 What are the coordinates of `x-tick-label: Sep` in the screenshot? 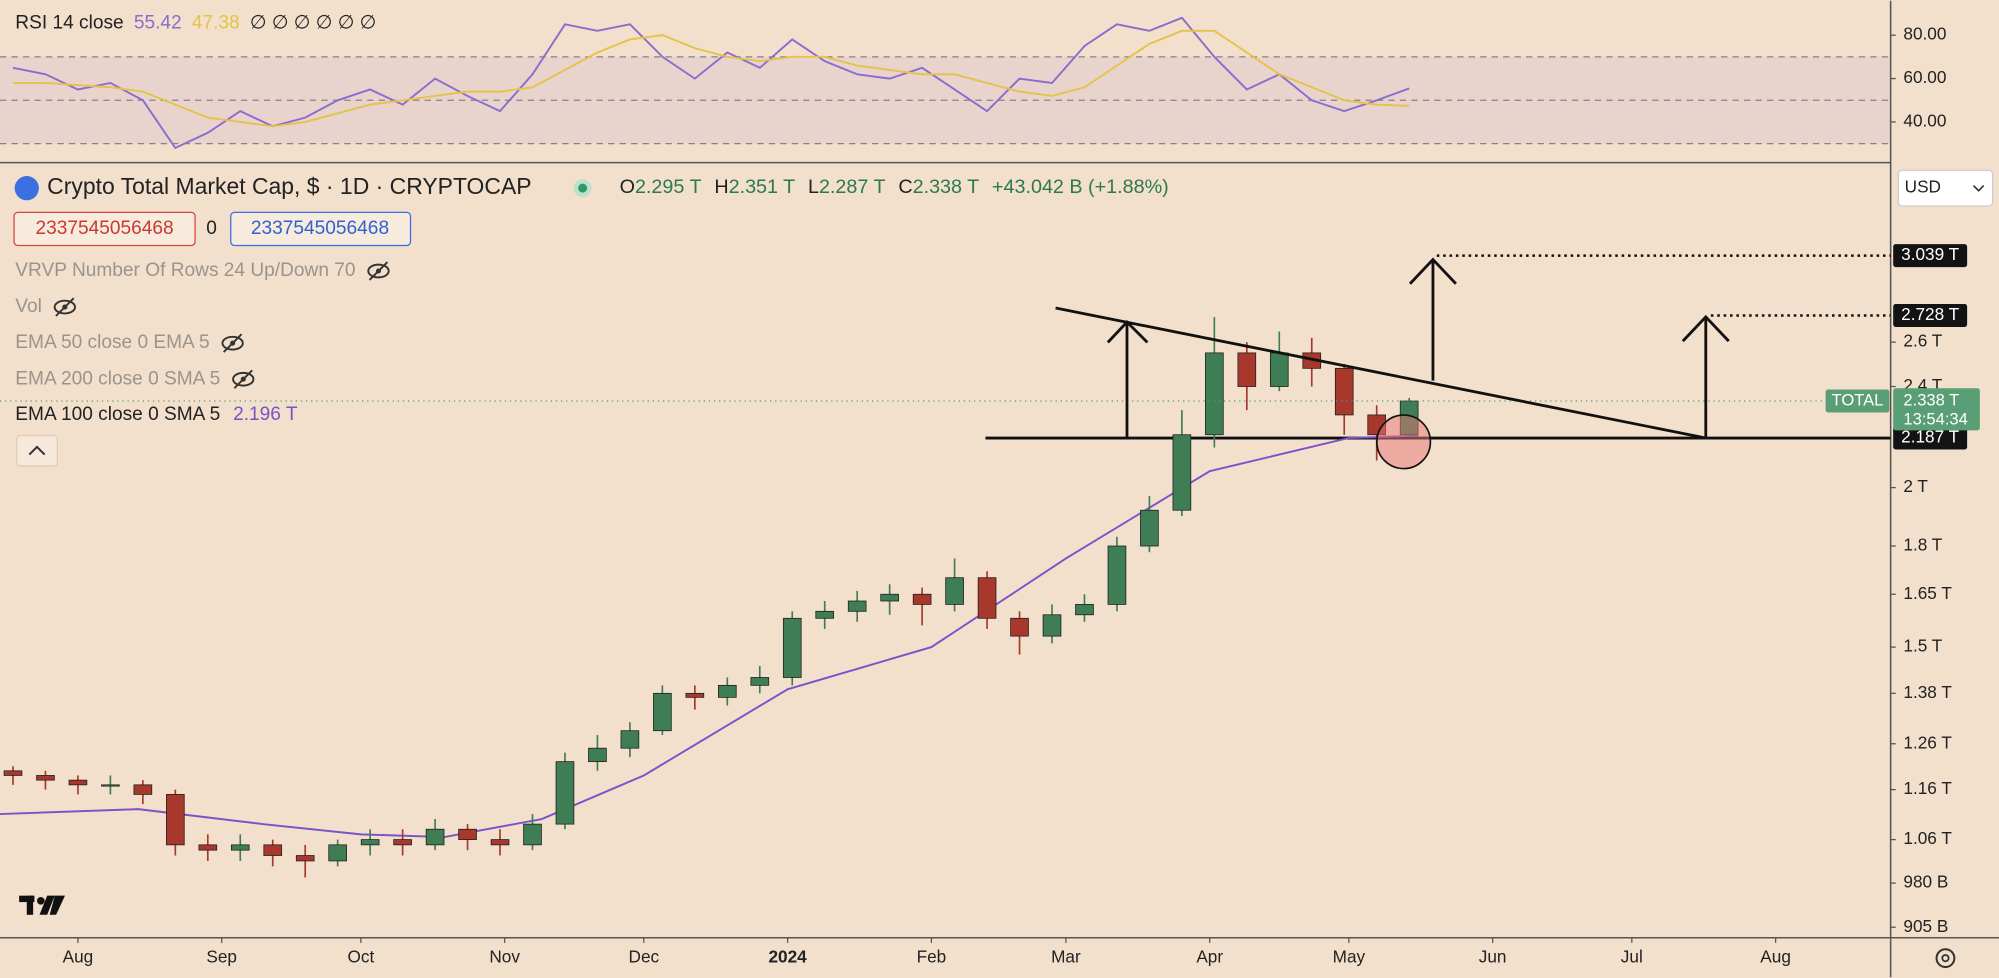 It's located at (221, 957).